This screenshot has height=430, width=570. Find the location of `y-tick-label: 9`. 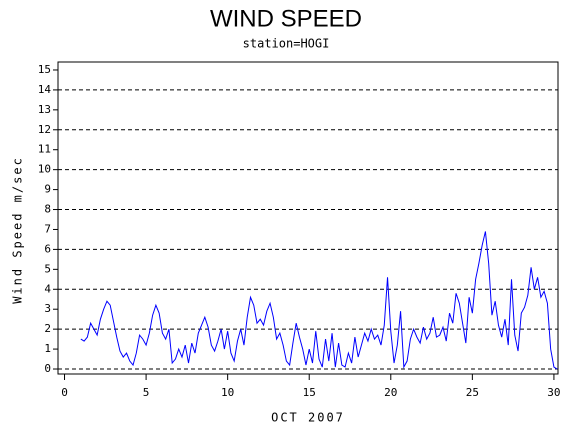

y-tick-label: 9 is located at coordinates (47, 189).